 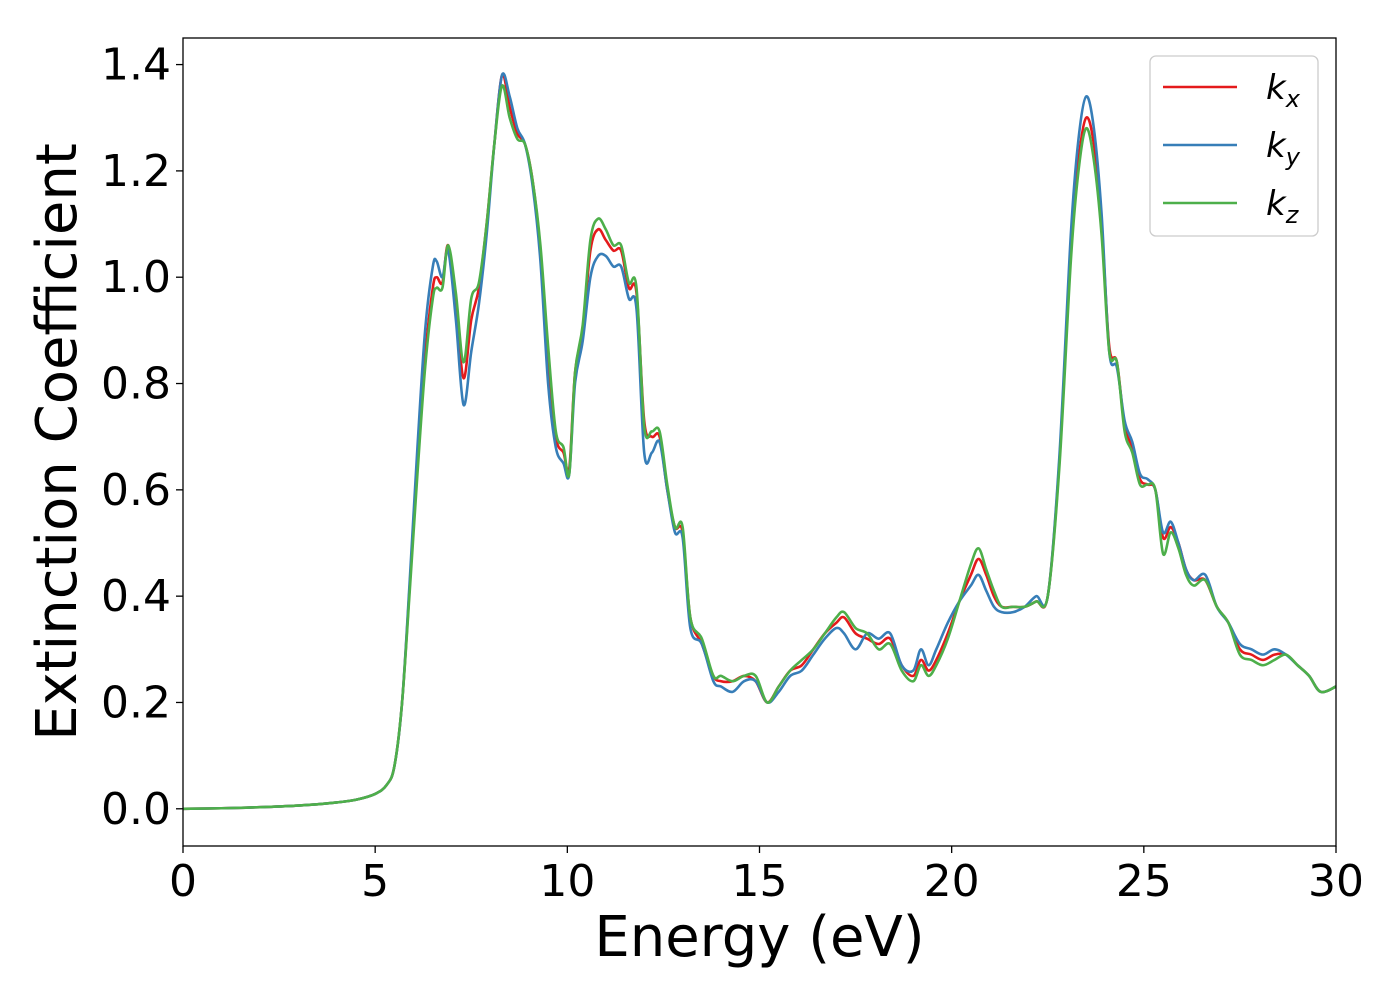 What do you see at coordinates (952, 881) in the screenshot?
I see `x-tick-label: 20` at bounding box center [952, 881].